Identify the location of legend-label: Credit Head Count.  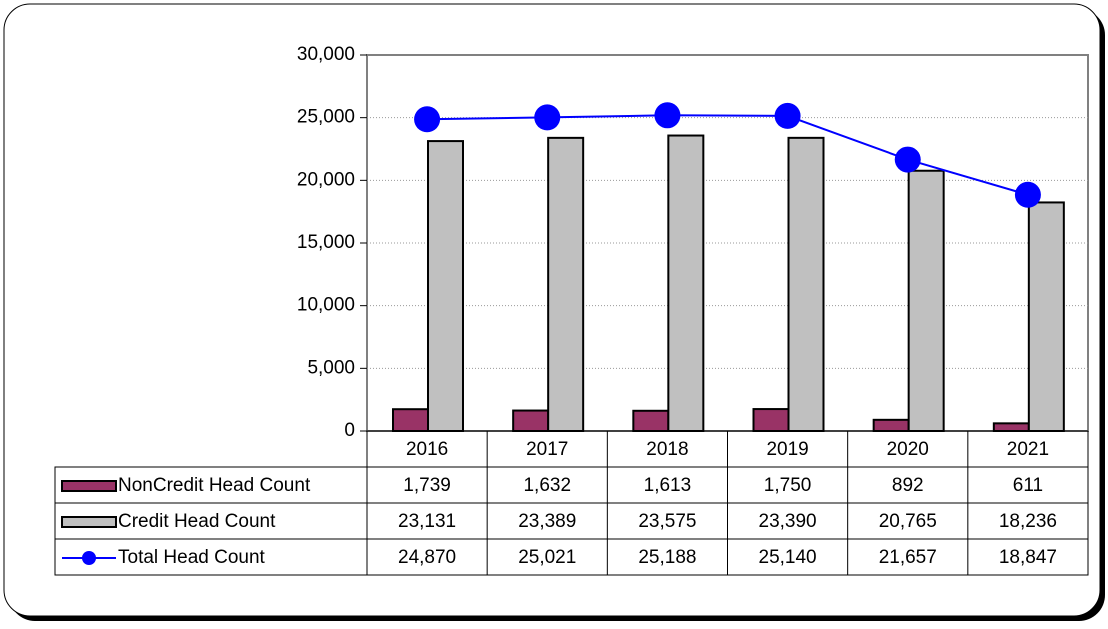
(197, 521).